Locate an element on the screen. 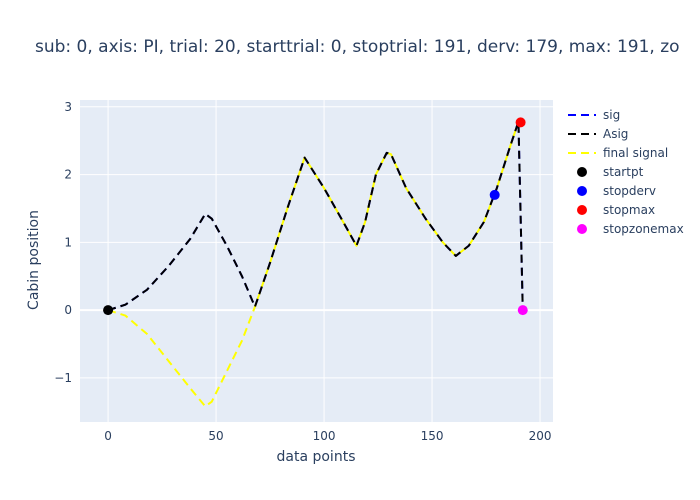 The width and height of the screenshot is (700, 500). y-axis-title: Cabin position is located at coordinates (34, 260).